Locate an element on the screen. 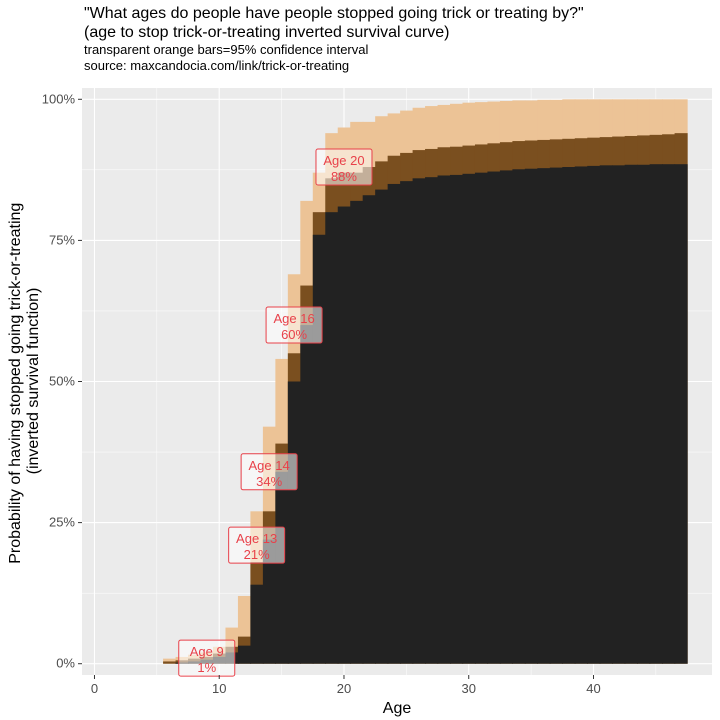 The image size is (720, 720). y-tick-label: 50% is located at coordinates (62, 381).